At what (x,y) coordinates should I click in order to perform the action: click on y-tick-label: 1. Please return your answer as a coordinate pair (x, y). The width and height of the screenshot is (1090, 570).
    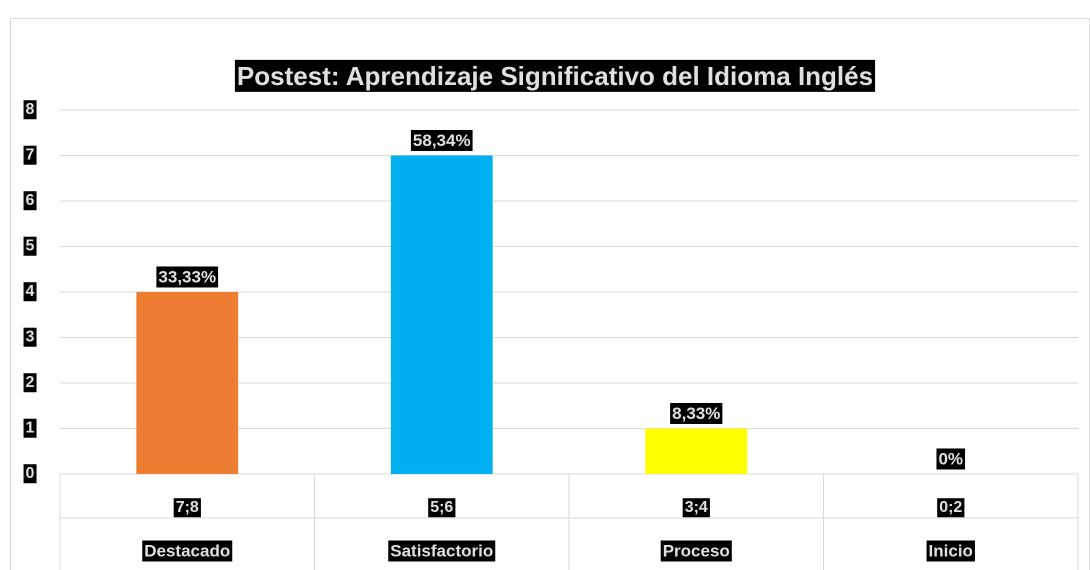
    Looking at the image, I should click on (30, 428).